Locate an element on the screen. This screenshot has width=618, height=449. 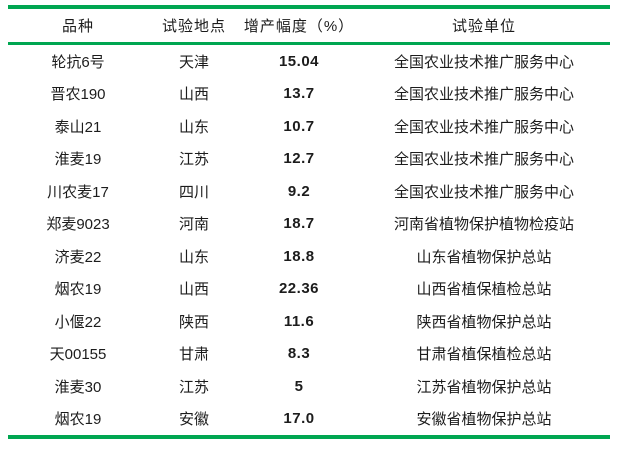
table-cell-yield-increase: 5 is located at coordinates (299, 386).